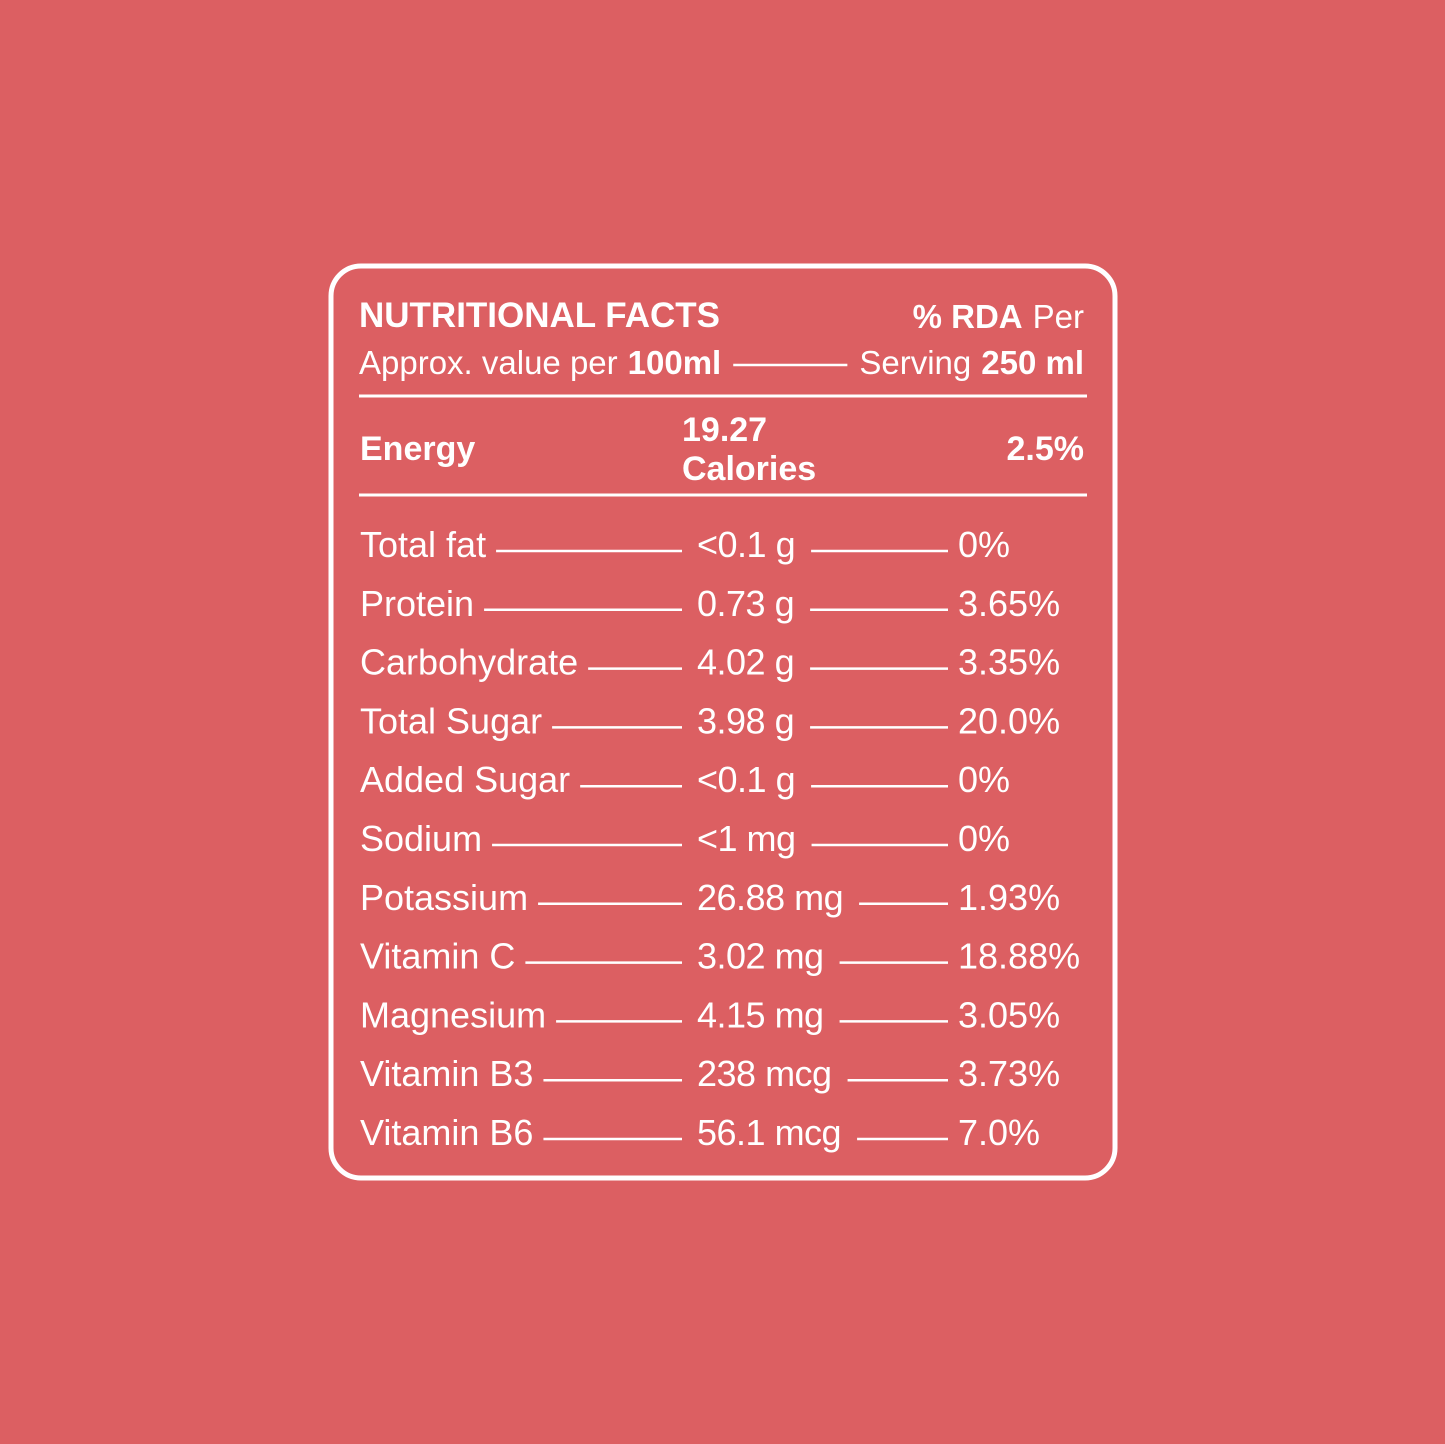  I want to click on approx: Approx. value per 100ml, so click(540, 362).